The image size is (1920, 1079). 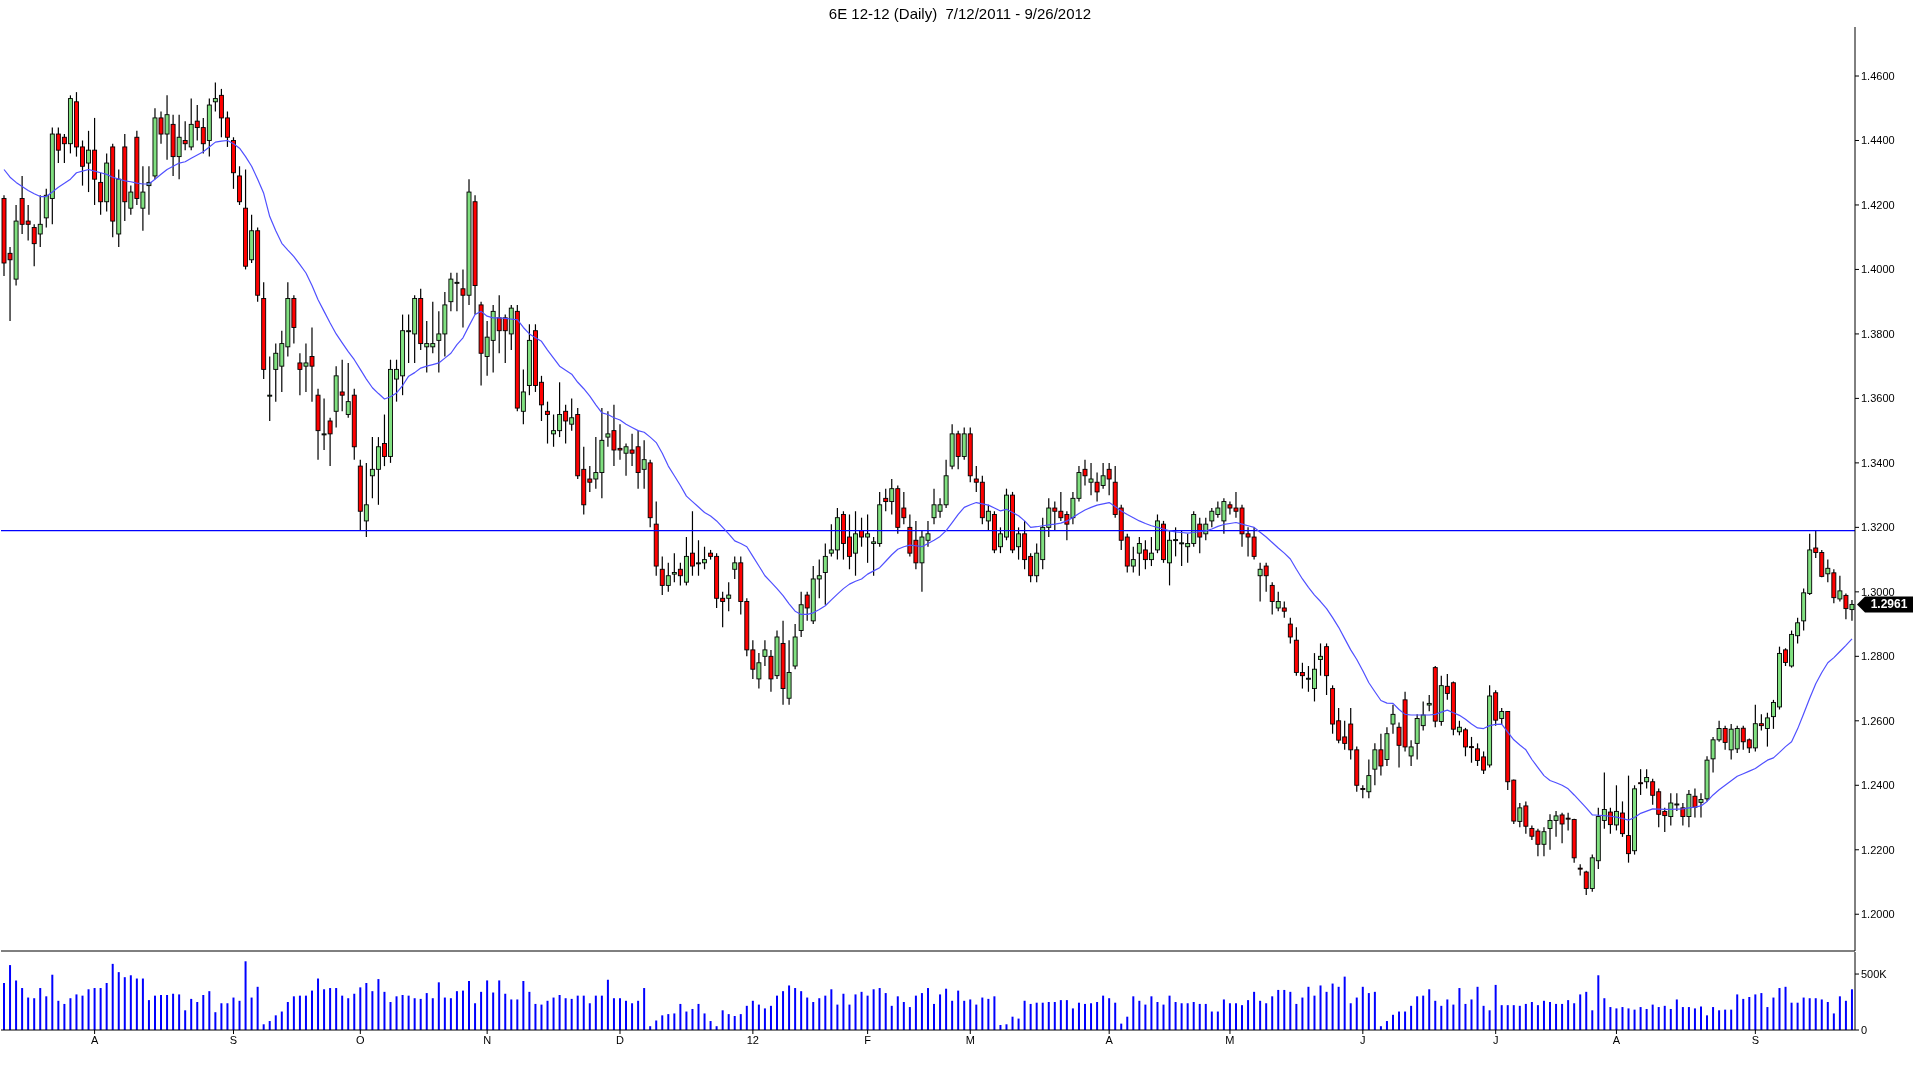 What do you see at coordinates (970, 1039) in the screenshot?
I see `x-tick-label: M` at bounding box center [970, 1039].